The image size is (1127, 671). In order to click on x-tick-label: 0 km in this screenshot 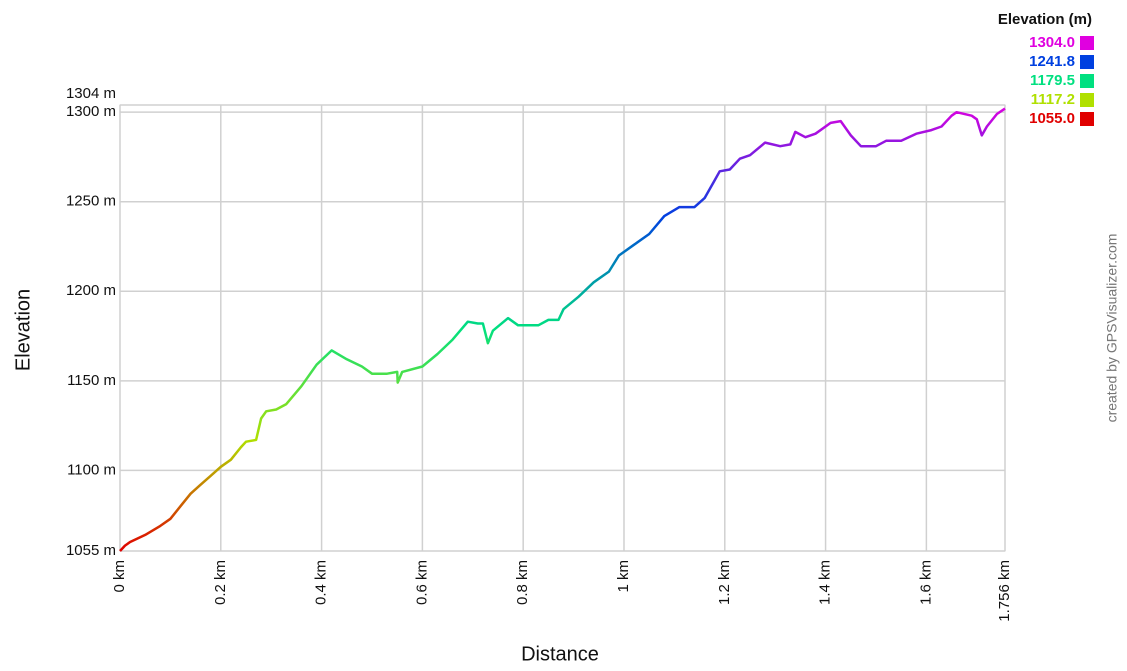, I will do `click(119, 576)`.